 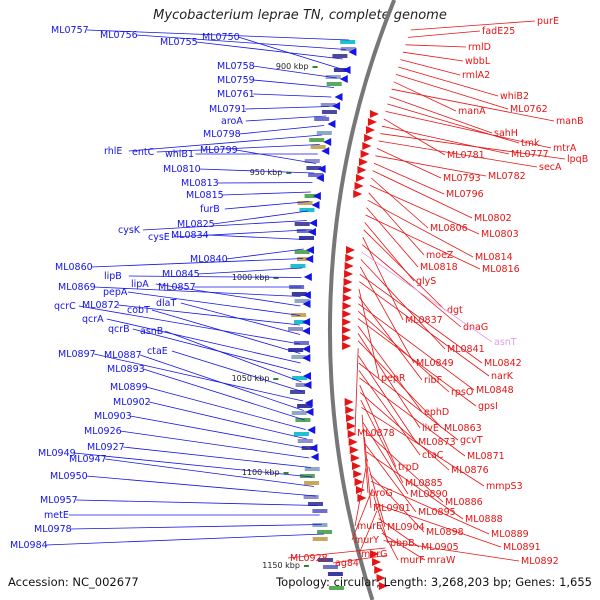 What do you see at coordinates (74, 267) in the screenshot?
I see `gene-label: ML0860` at bounding box center [74, 267].